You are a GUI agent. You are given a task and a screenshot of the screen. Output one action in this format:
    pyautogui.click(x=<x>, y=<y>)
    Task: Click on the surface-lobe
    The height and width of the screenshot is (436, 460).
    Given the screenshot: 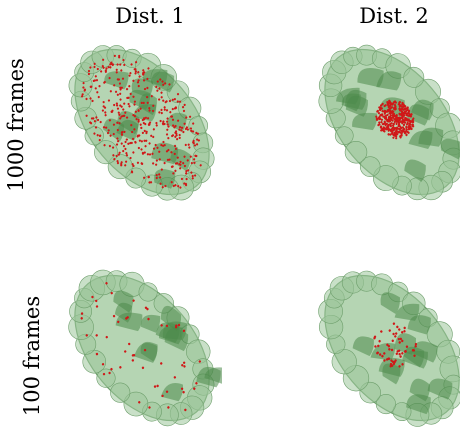 What is the action you would take?
    pyautogui.click(x=148, y=292)
    